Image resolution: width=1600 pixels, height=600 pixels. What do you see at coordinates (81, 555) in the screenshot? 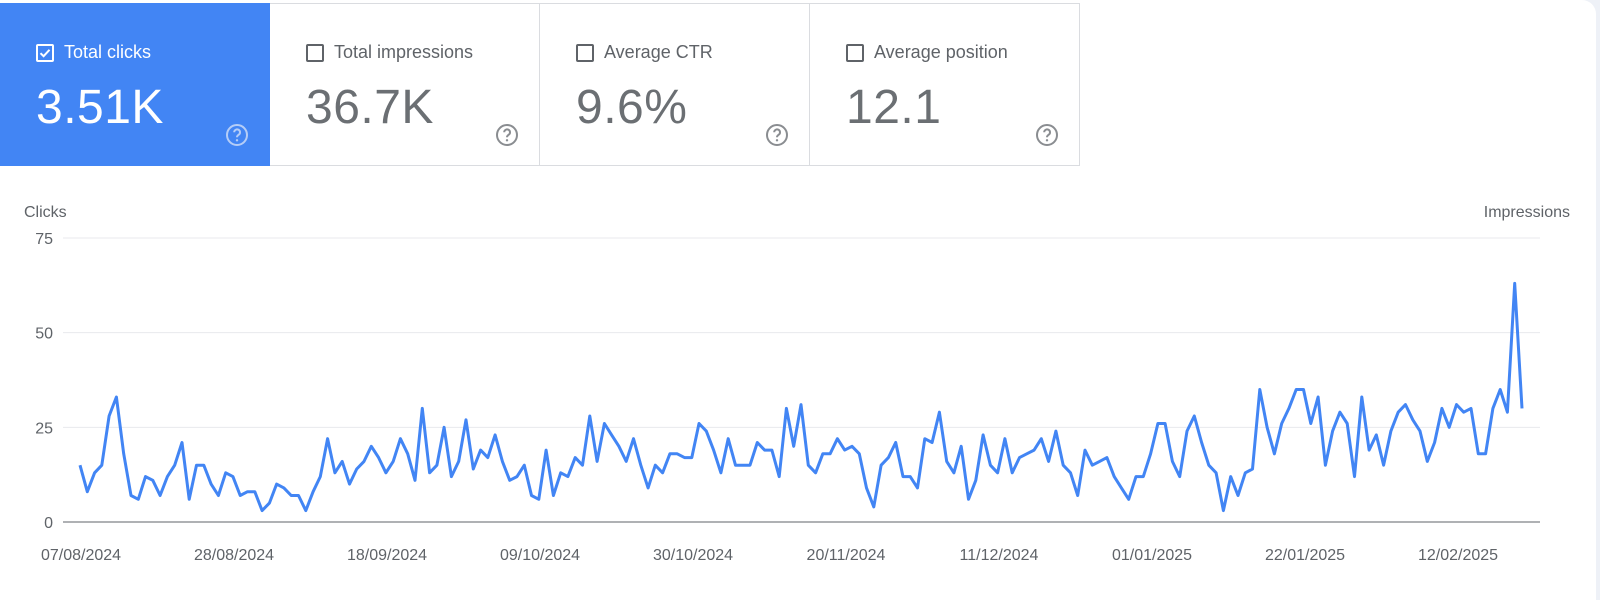
I see `x-tick-label: 07/08/2024` at bounding box center [81, 555].